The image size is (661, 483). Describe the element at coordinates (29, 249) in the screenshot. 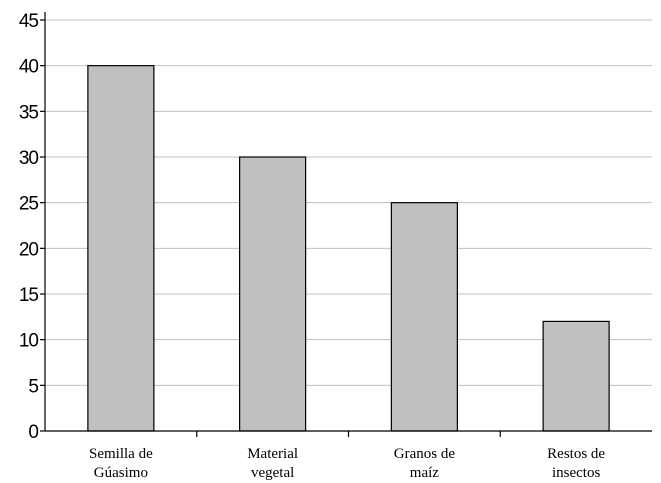

I see `y-tick-label: 20` at that location.